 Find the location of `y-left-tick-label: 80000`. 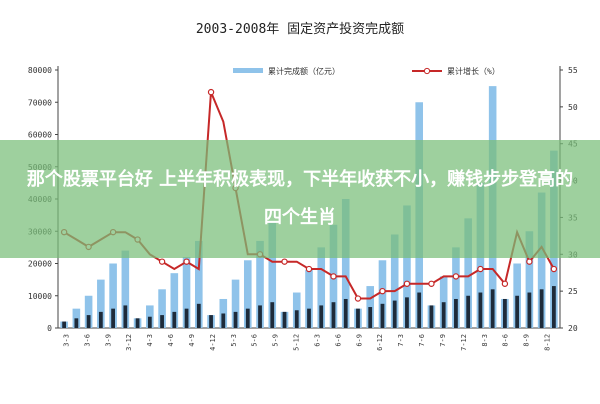

y-left-tick-label: 80000 is located at coordinates (40, 70).